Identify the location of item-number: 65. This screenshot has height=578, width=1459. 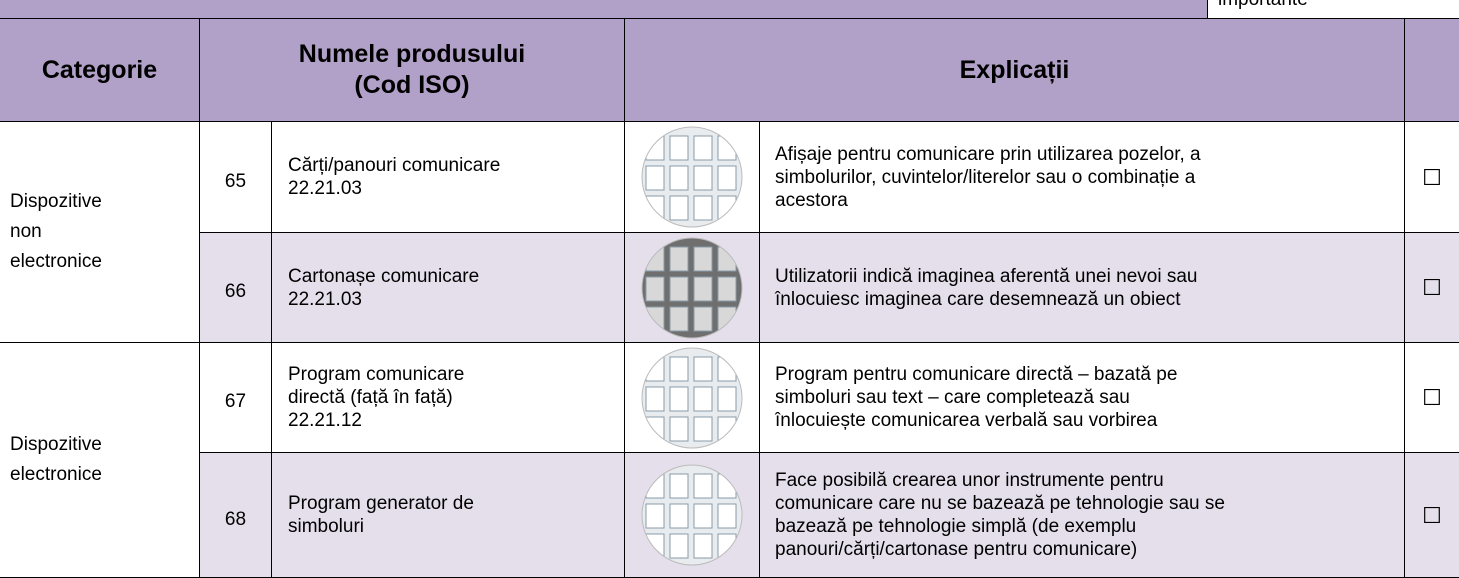
(236, 177).